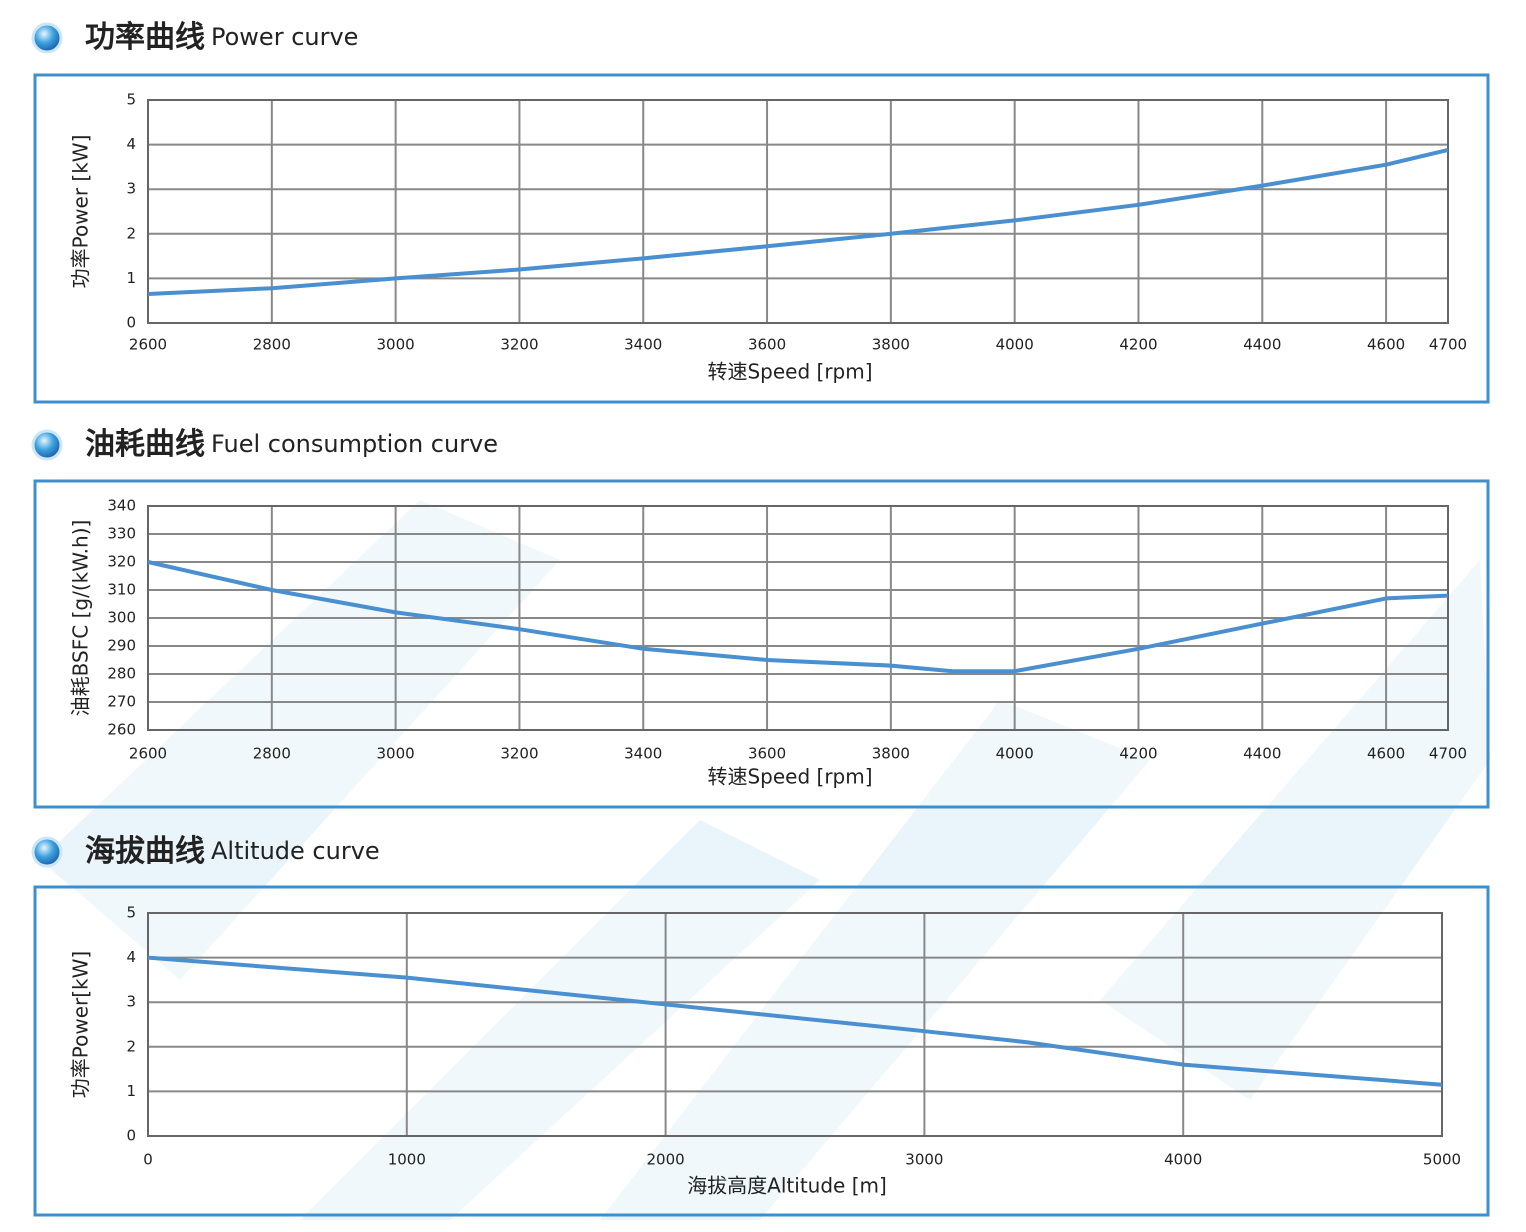  Describe the element at coordinates (121, 562) in the screenshot. I see `y-tick-label: 320` at that location.